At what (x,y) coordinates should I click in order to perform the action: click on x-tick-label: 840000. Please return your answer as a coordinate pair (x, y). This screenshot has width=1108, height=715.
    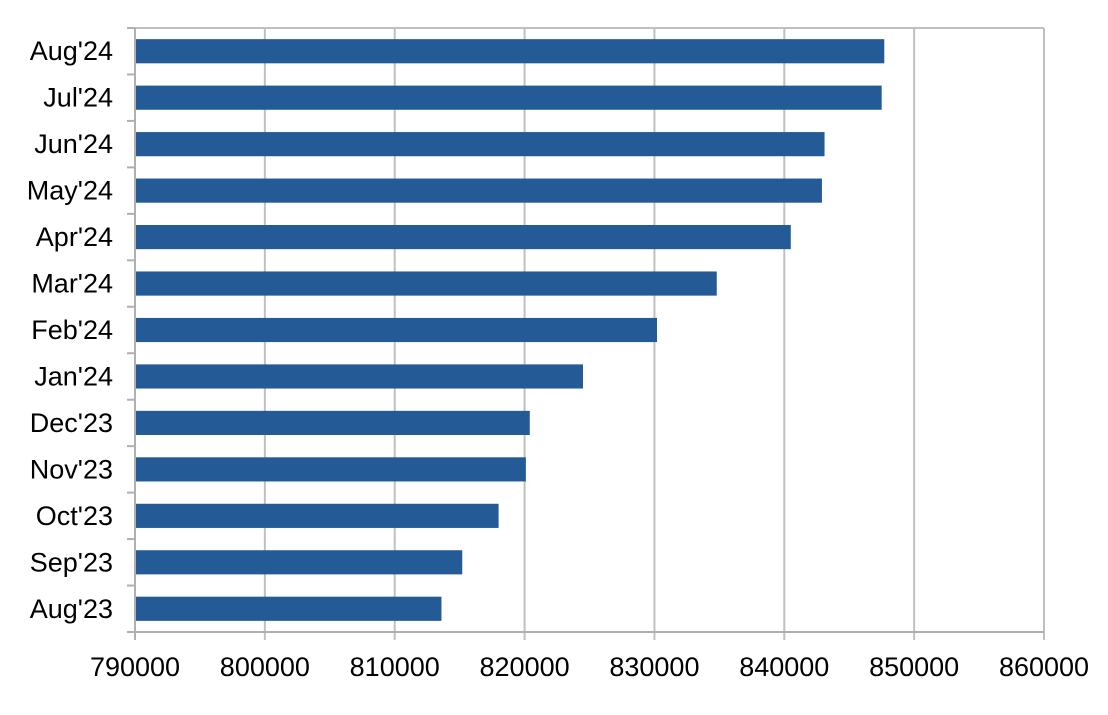
    Looking at the image, I should click on (784, 667).